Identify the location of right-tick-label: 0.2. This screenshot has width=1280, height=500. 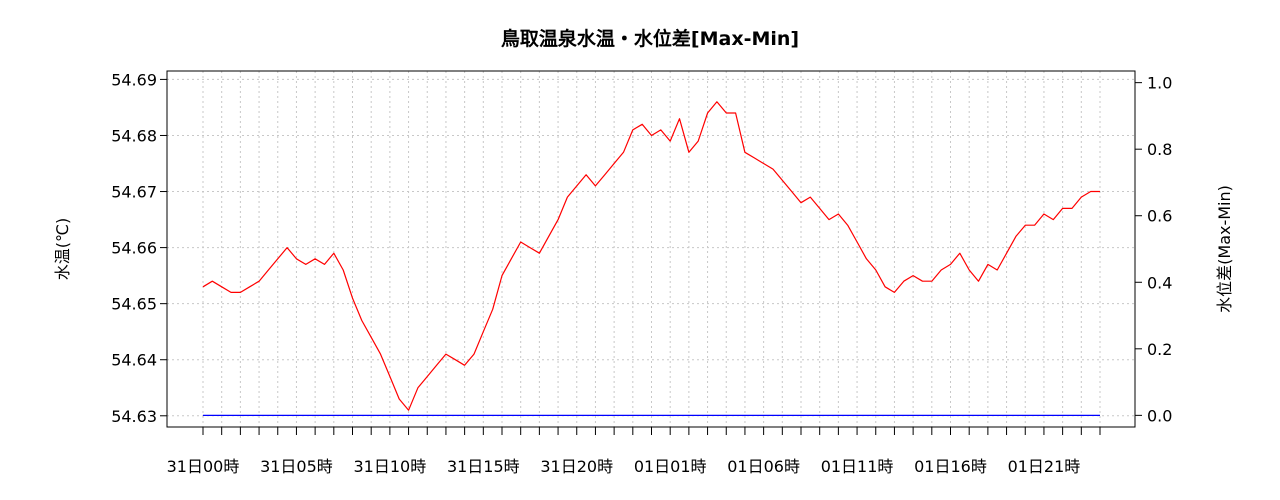
(1159, 349).